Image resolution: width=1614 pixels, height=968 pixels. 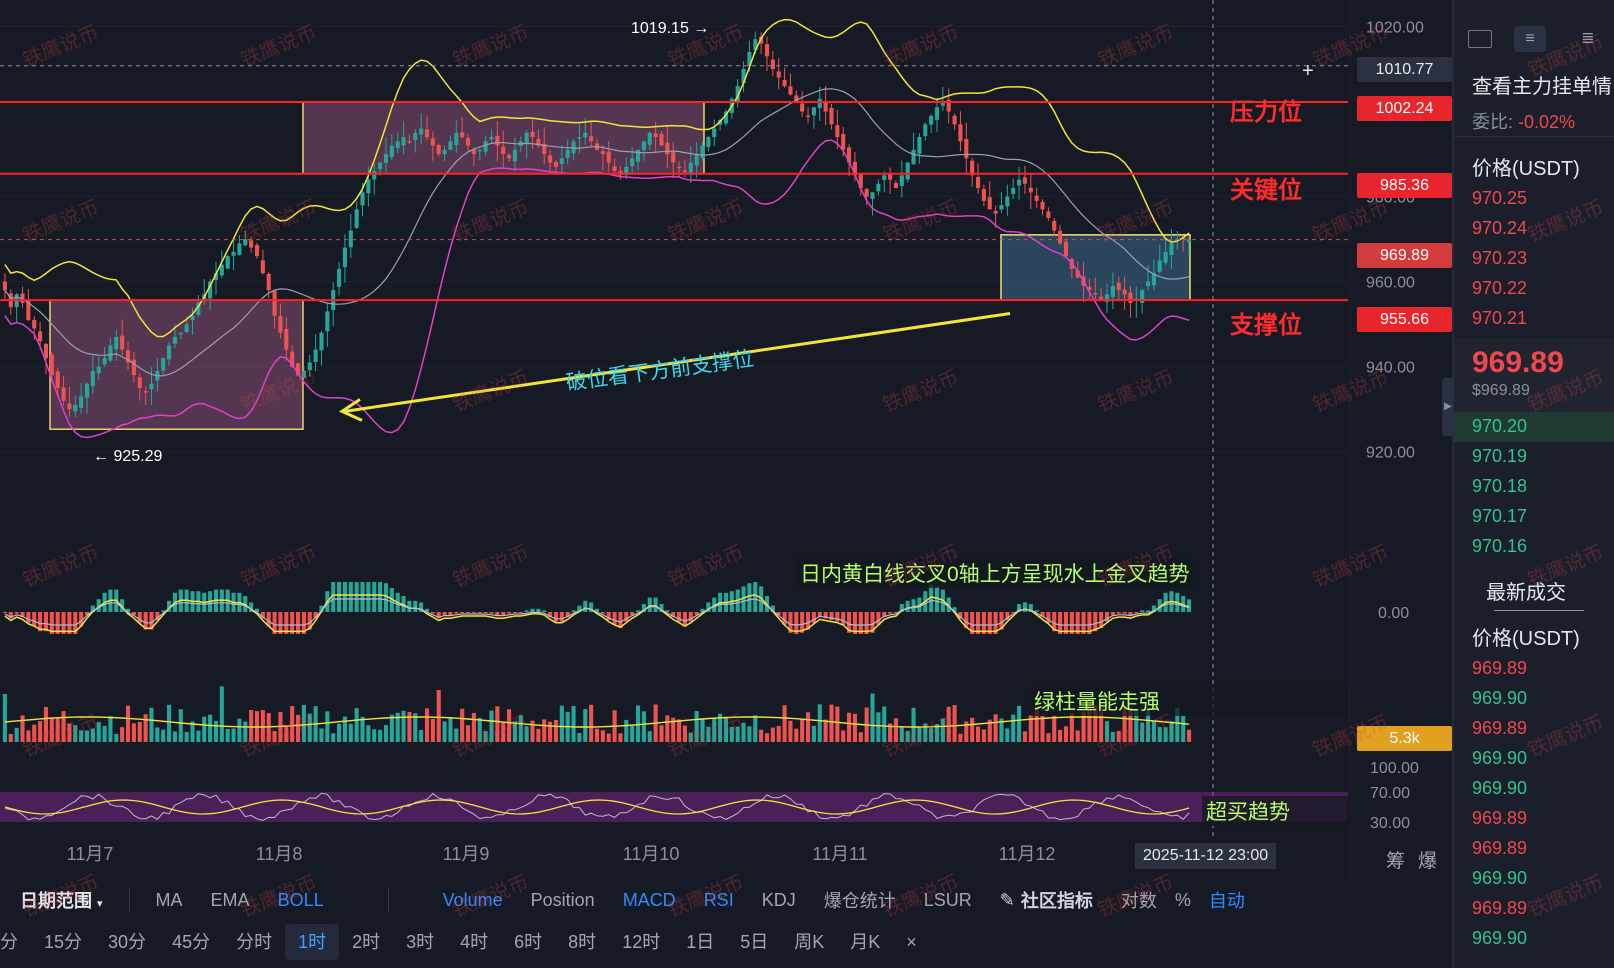 I want to click on collapse-panel-handle: ▶, so click(x=1448, y=407).